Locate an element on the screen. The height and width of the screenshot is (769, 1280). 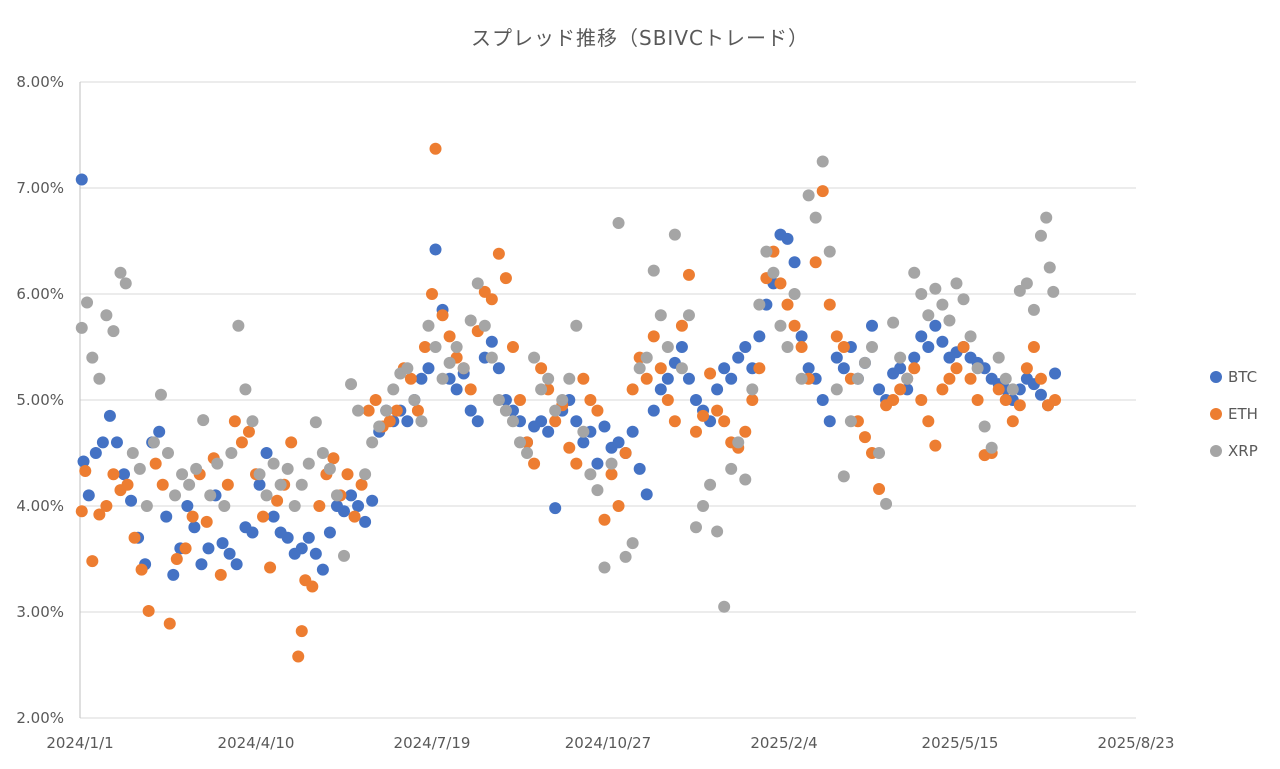
x-tick-label: 2025/8/23 is located at coordinates (1136, 743).